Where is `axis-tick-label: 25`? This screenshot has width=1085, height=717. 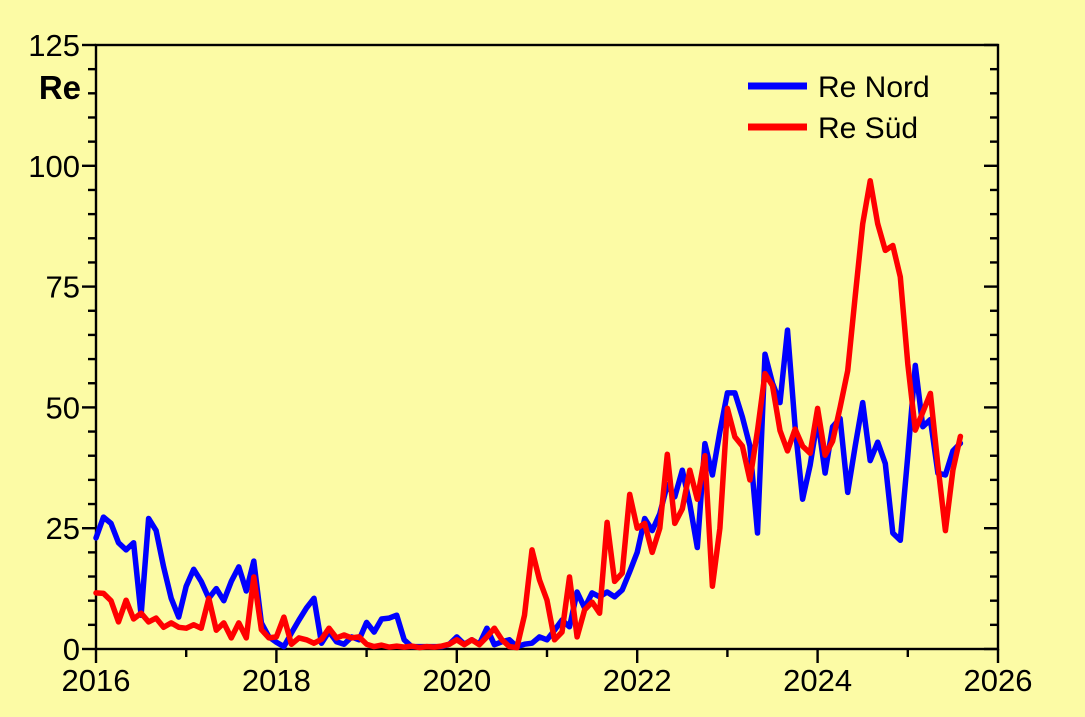
axis-tick-label: 25 is located at coordinates (63, 528).